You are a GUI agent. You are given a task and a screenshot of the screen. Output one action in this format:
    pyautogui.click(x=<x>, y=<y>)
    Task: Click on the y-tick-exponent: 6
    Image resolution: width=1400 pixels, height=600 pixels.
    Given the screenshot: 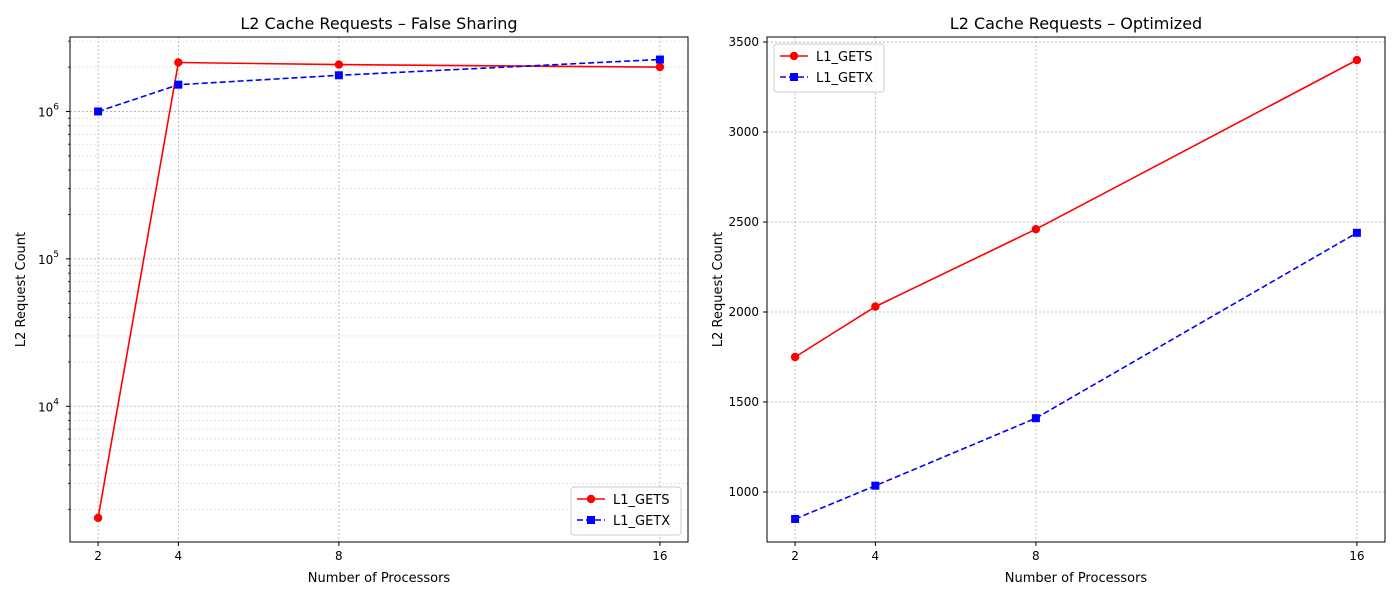 What is the action you would take?
    pyautogui.click(x=56, y=107)
    